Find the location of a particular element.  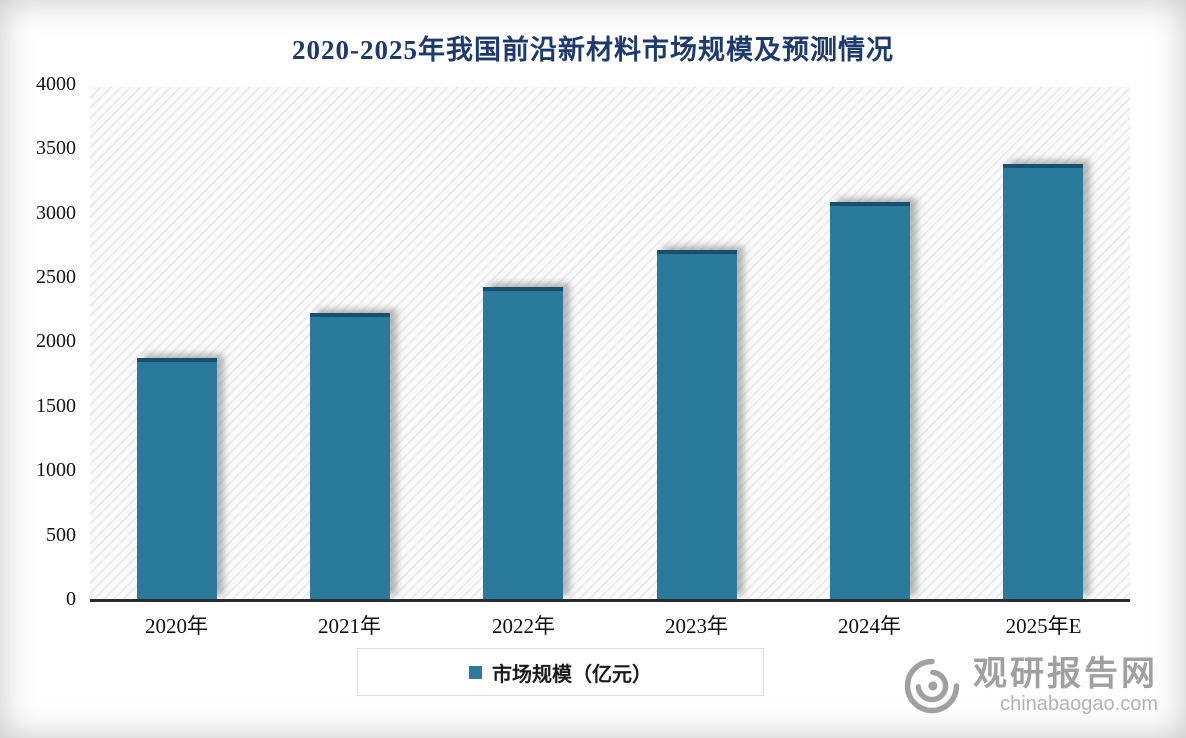

watermark-name: 观研报告网 is located at coordinates (1065, 674).